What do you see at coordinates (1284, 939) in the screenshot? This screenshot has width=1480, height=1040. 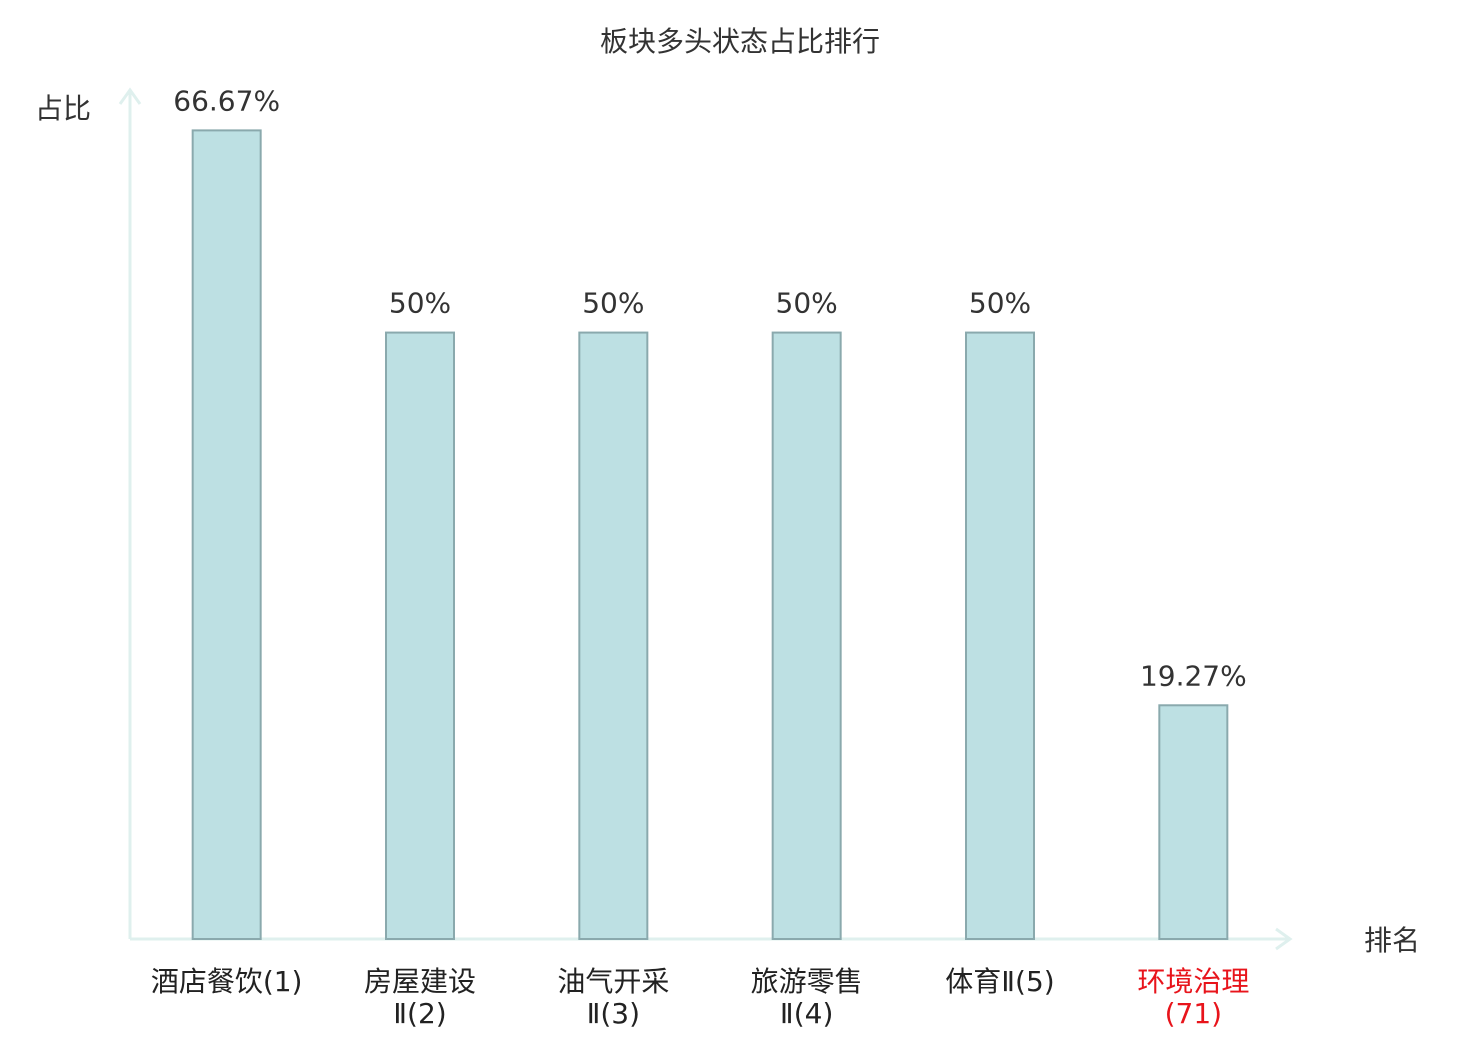 I see `x-axis-arrow` at bounding box center [1284, 939].